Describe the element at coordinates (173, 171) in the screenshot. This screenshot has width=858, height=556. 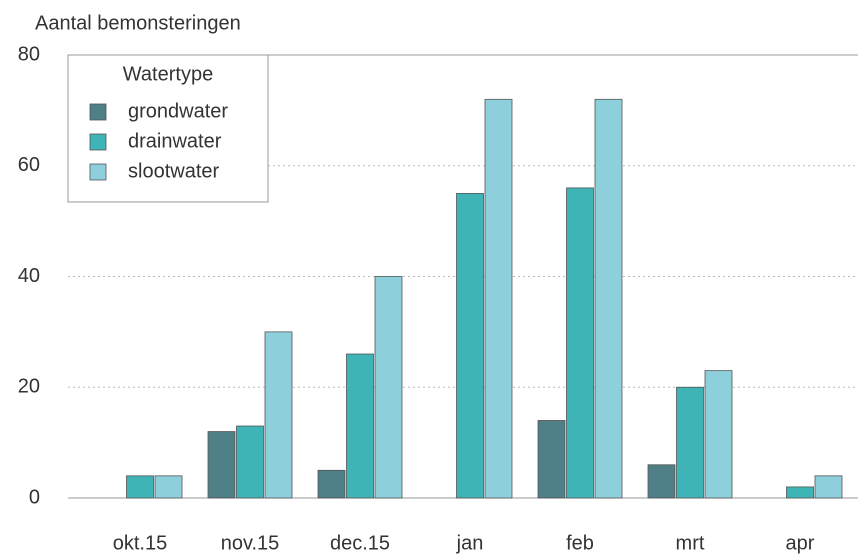
I see `legend-label: slootwater` at that location.